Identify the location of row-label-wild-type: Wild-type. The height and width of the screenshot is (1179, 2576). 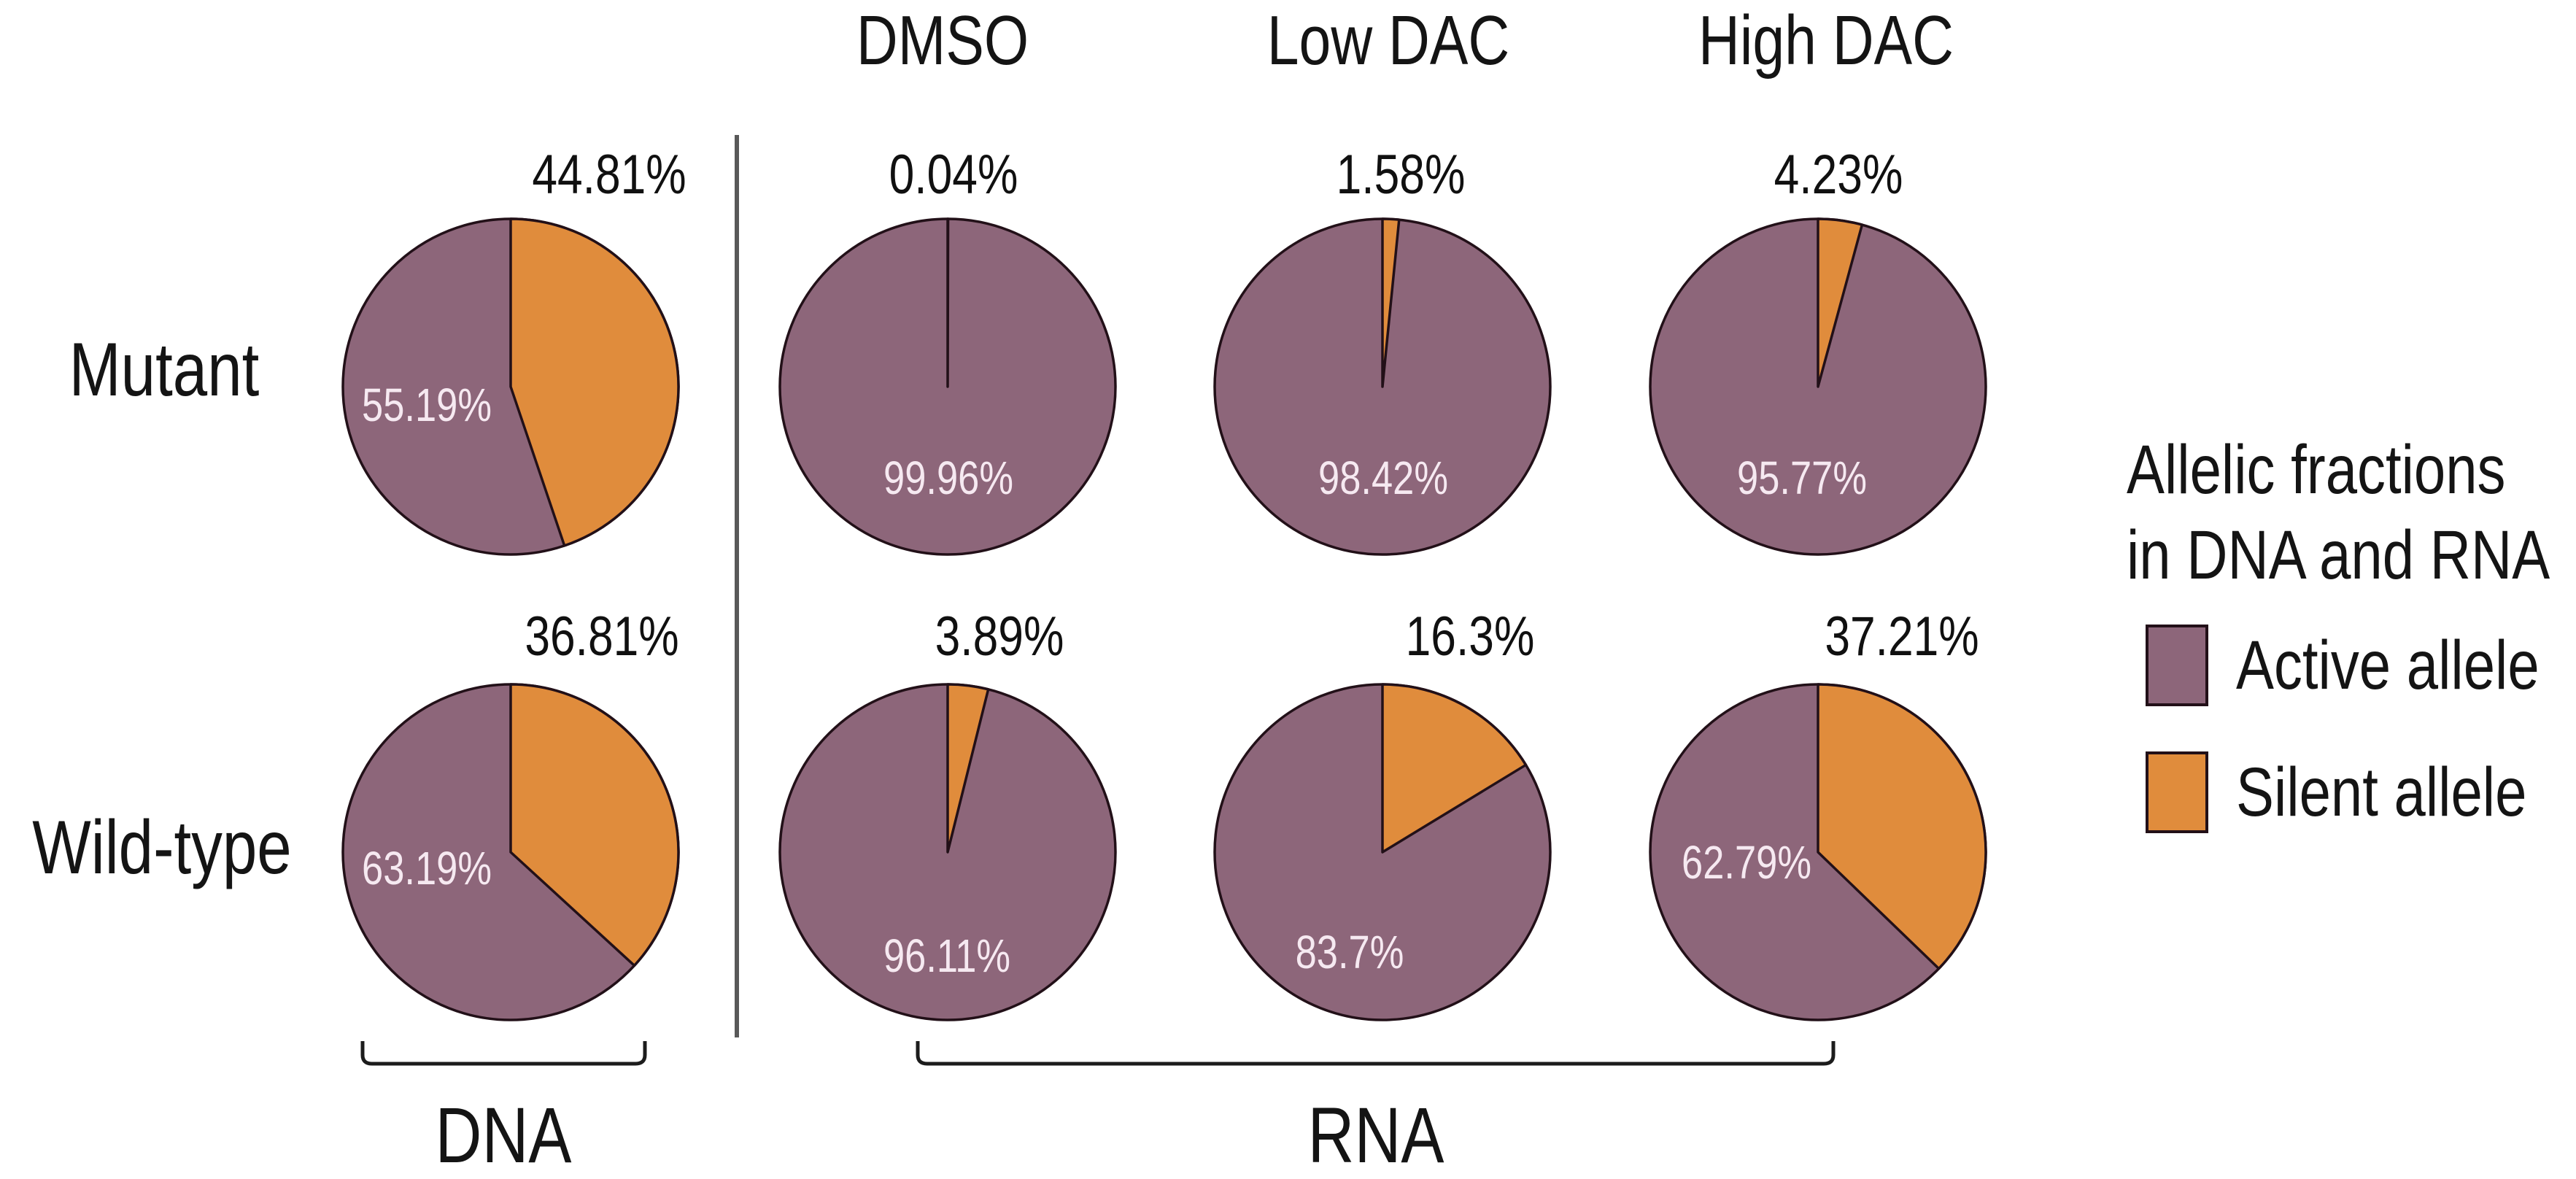
(162, 848).